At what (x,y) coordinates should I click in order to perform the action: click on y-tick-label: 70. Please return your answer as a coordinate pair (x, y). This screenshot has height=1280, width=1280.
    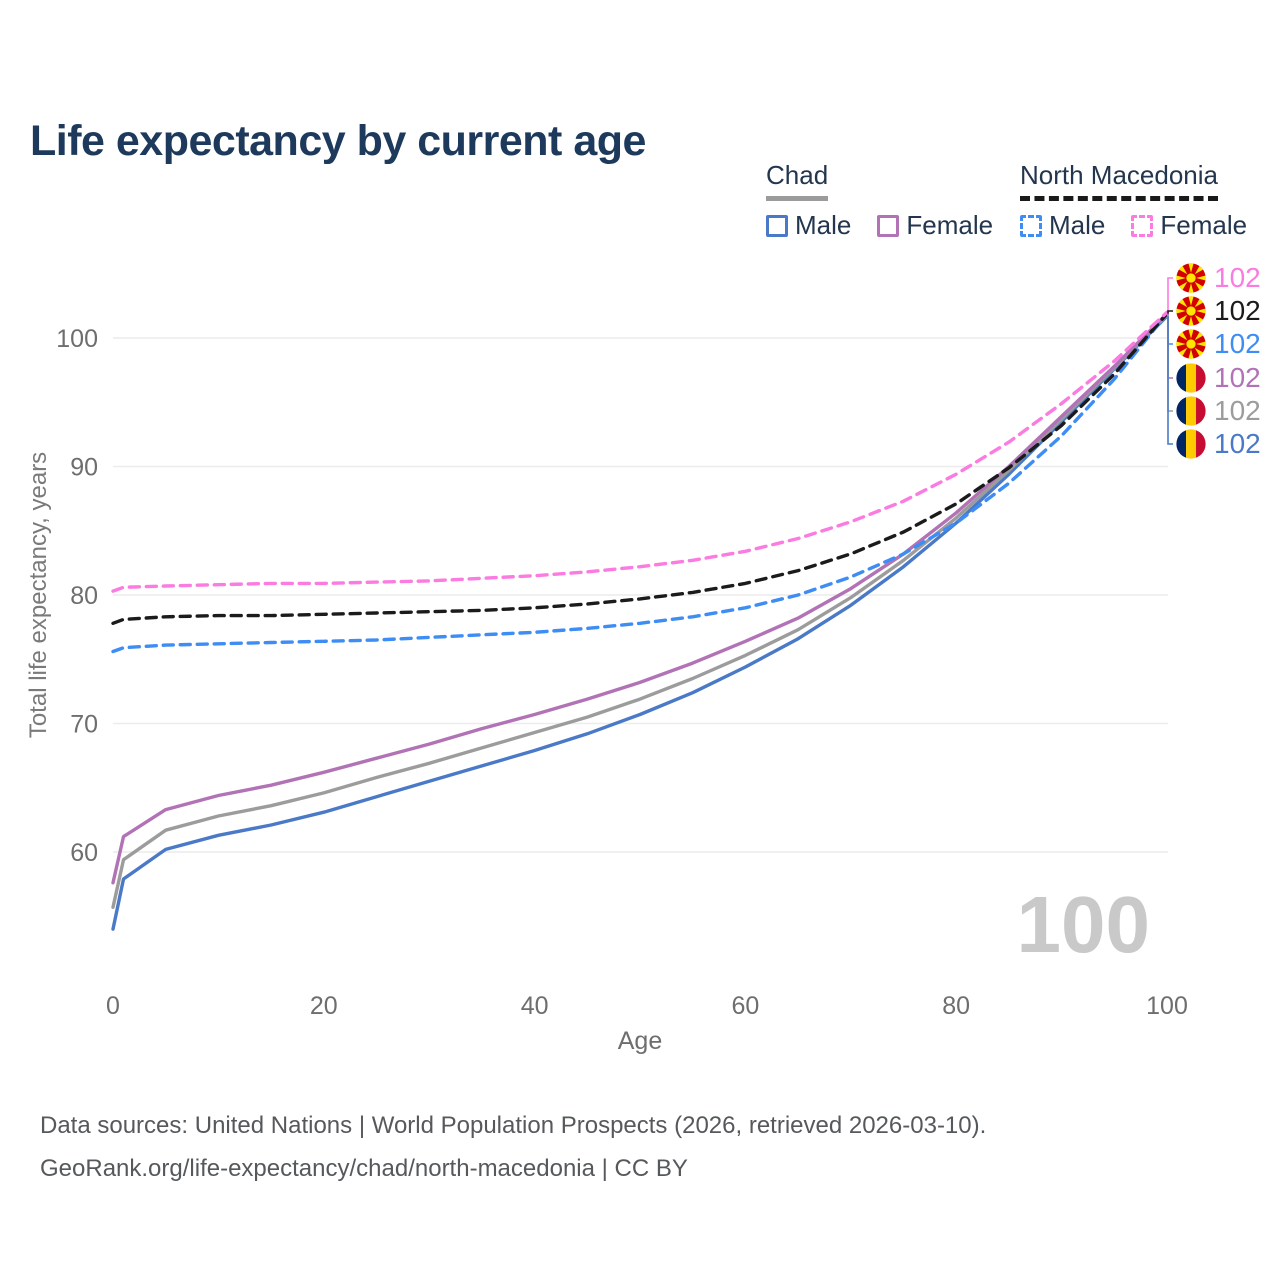
    Looking at the image, I should click on (84, 725).